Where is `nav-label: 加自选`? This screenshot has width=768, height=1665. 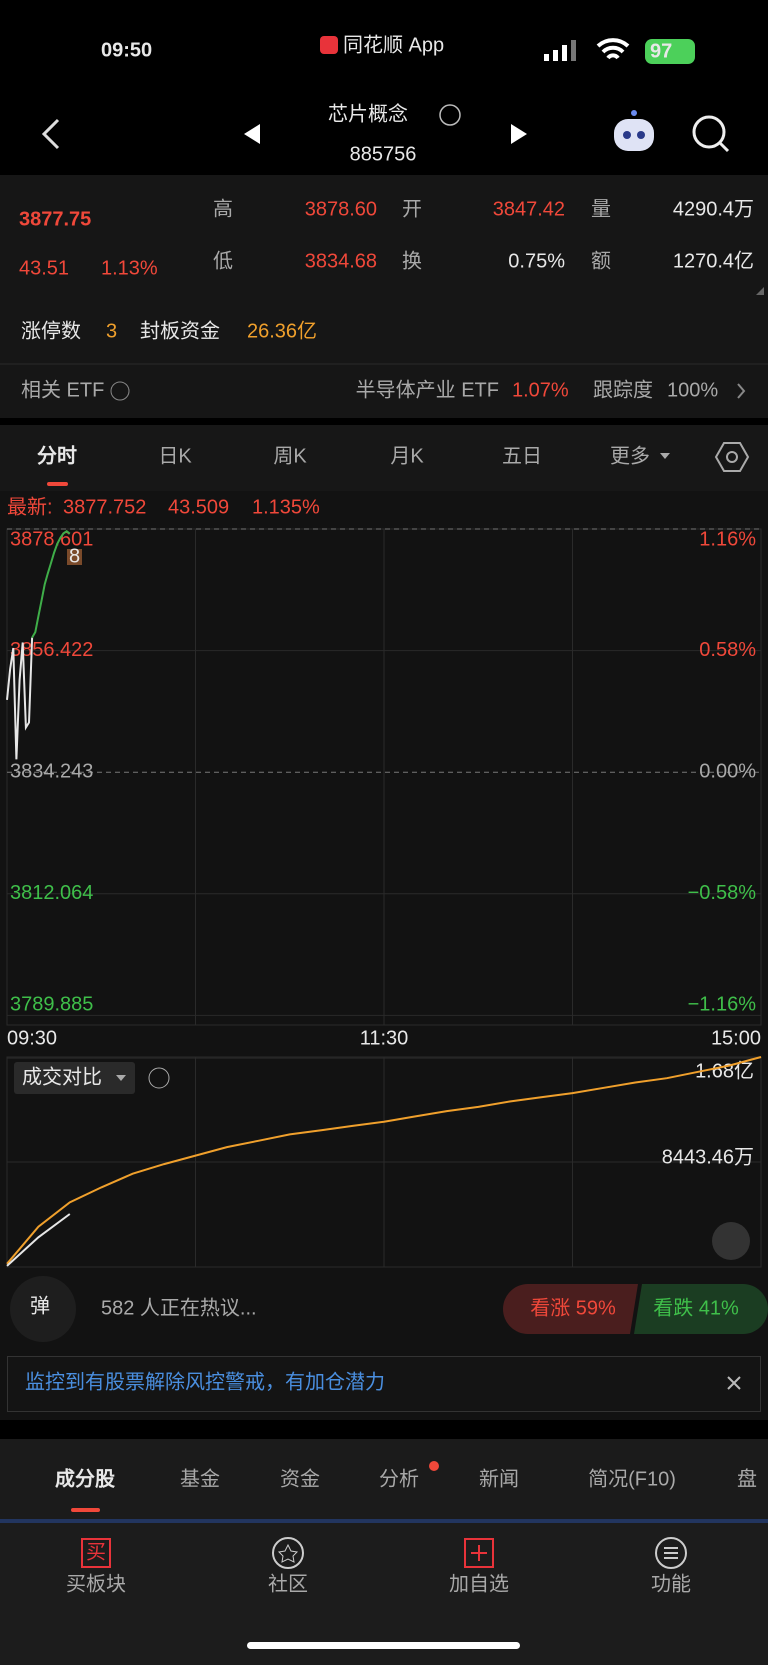
nav-label: 加自选 is located at coordinates (479, 1583).